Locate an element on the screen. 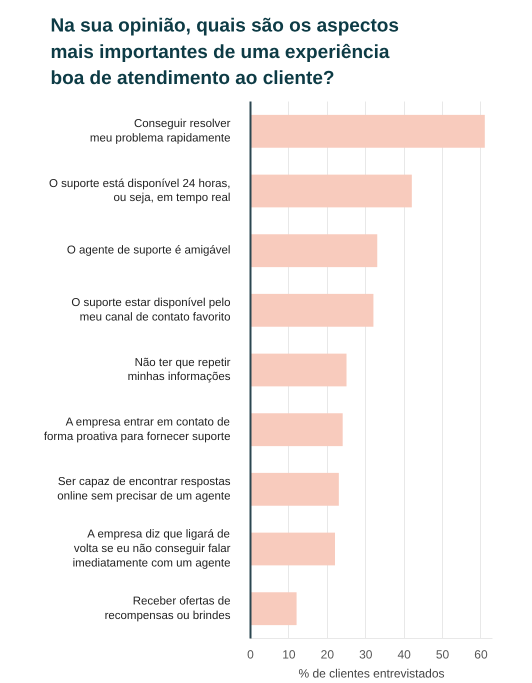  y-tick-label: Conseguir resolver meu problema rapidamente is located at coordinates (160, 131).